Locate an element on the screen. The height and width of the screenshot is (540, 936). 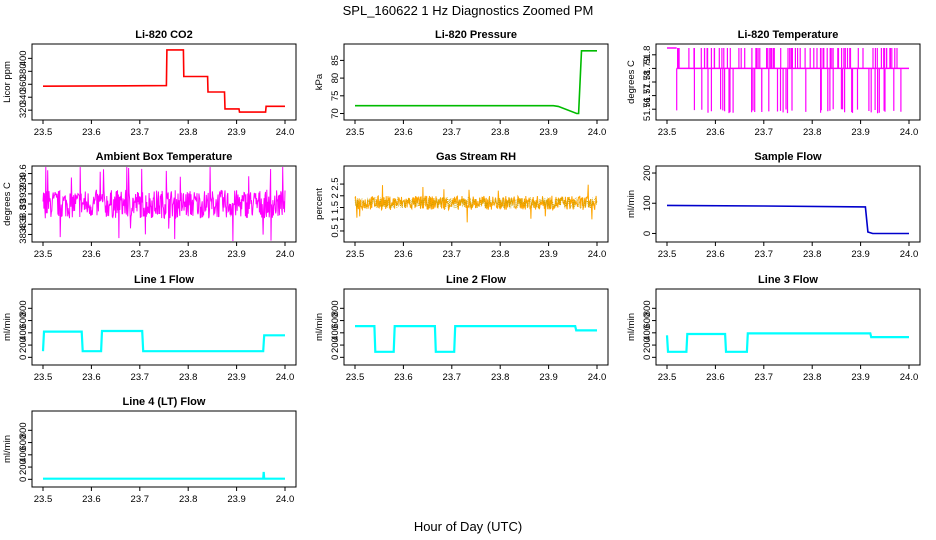
panel-title: Line 3 Flow is located at coordinates (788, 280).